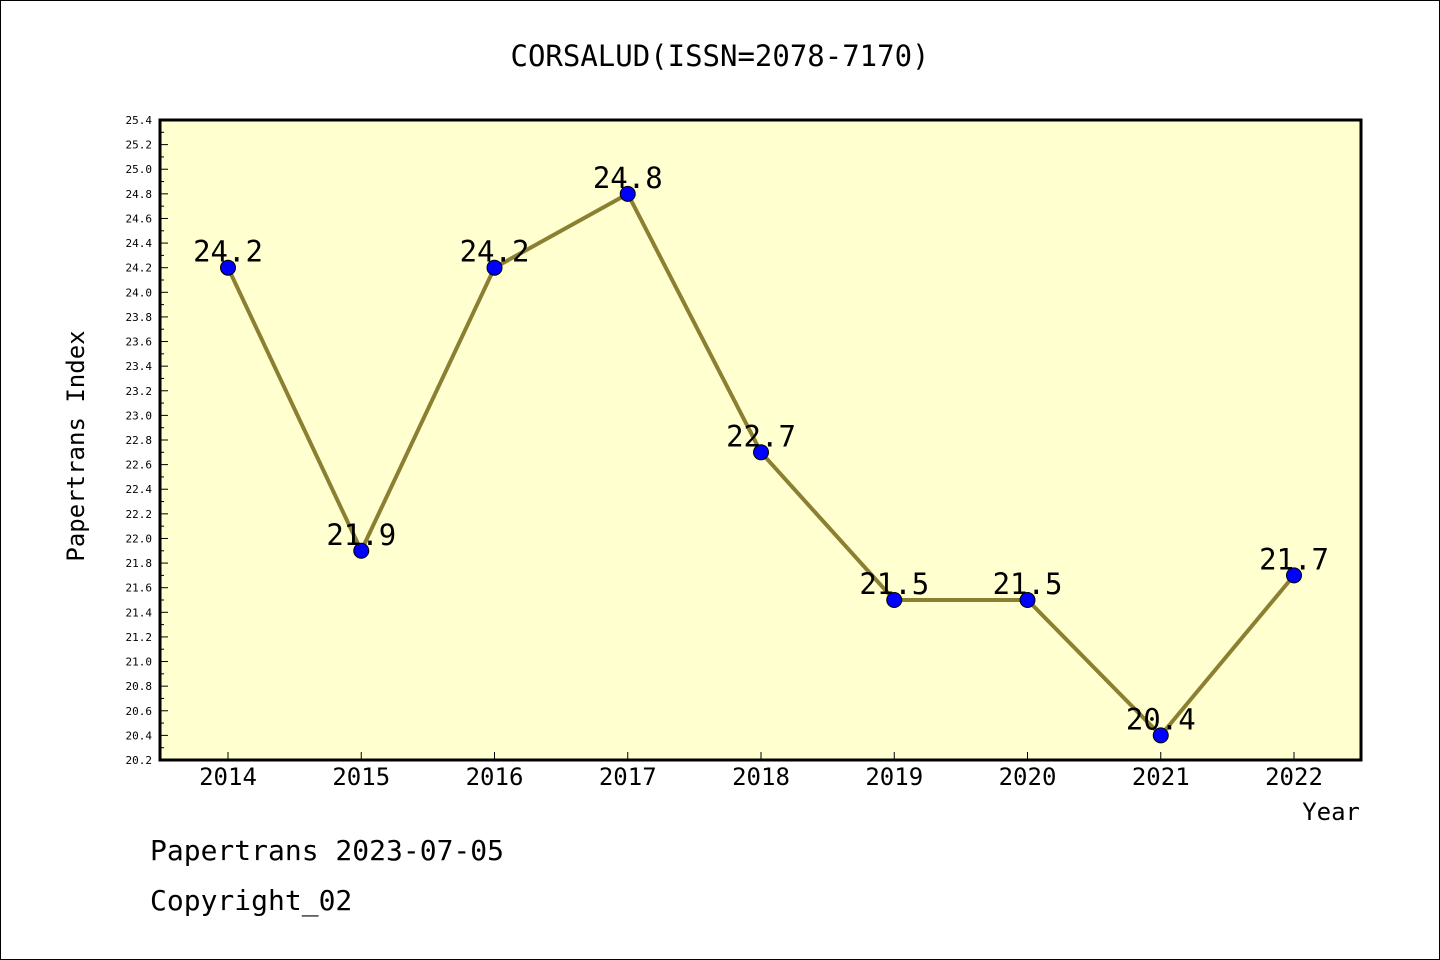 Image resolution: width=1440 pixels, height=960 pixels. I want to click on y-tick-label: 21.2, so click(139, 637).